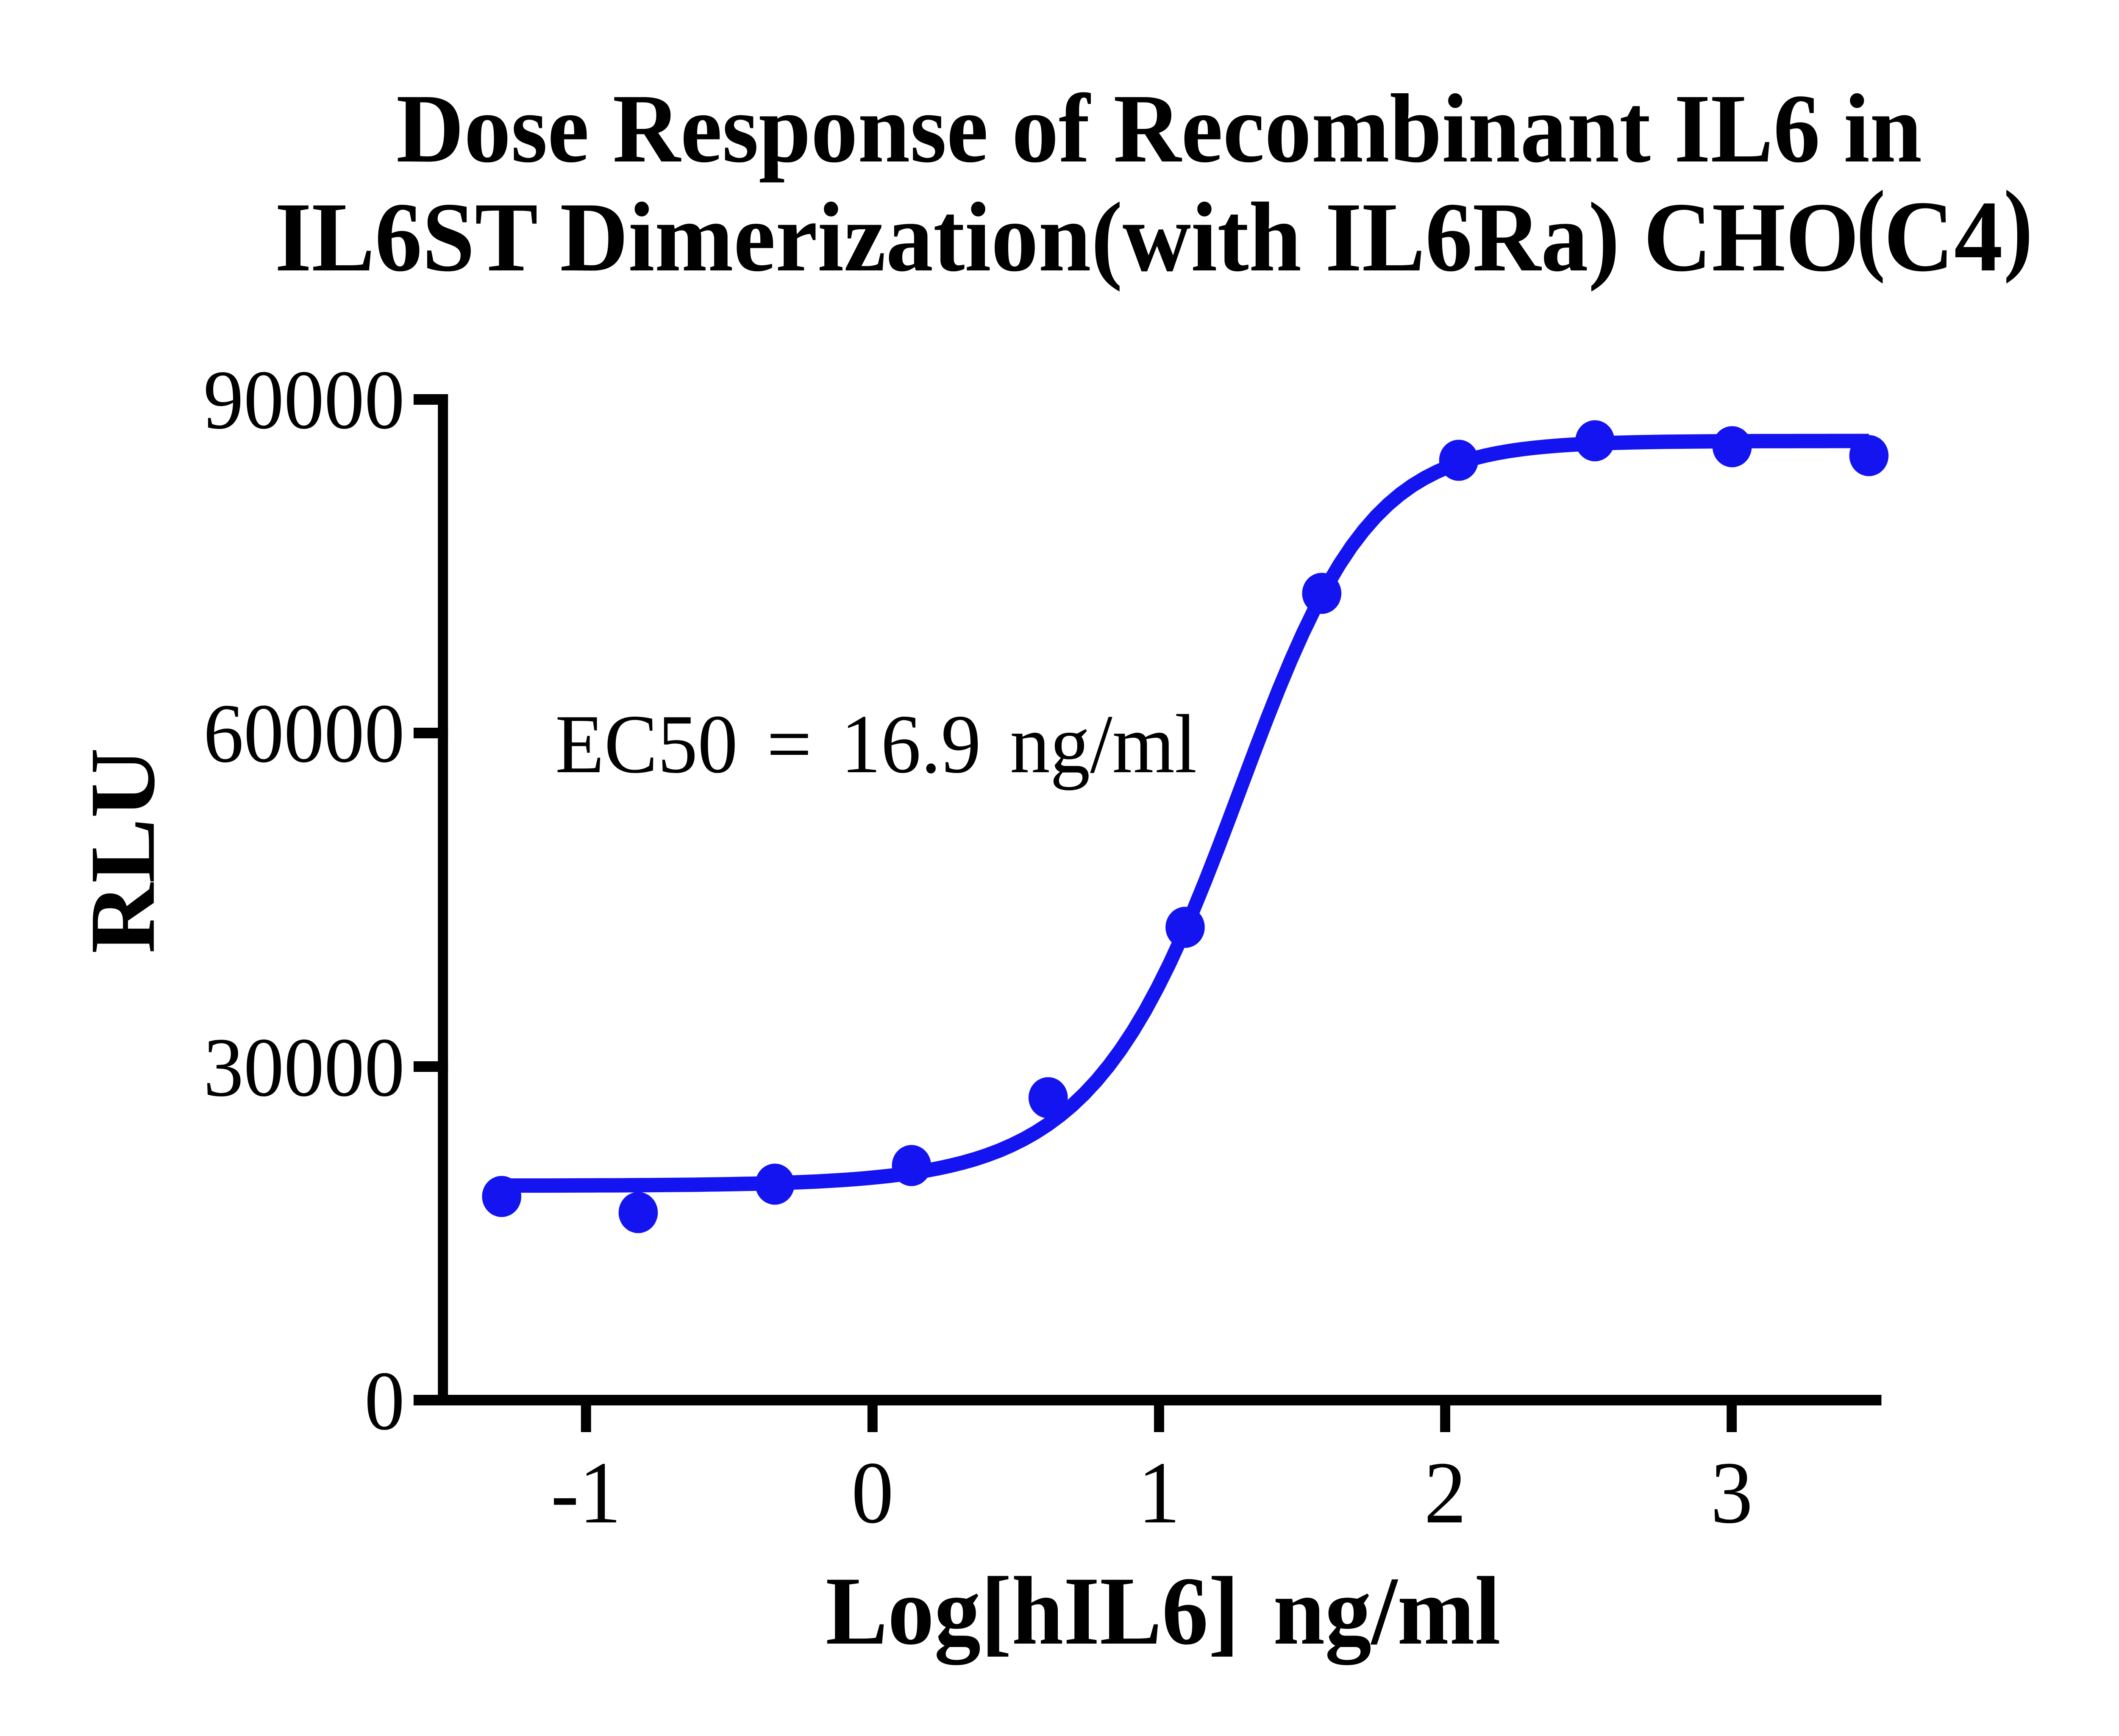  Describe the element at coordinates (304, 400) in the screenshot. I see `svg-text: 90000` at that location.